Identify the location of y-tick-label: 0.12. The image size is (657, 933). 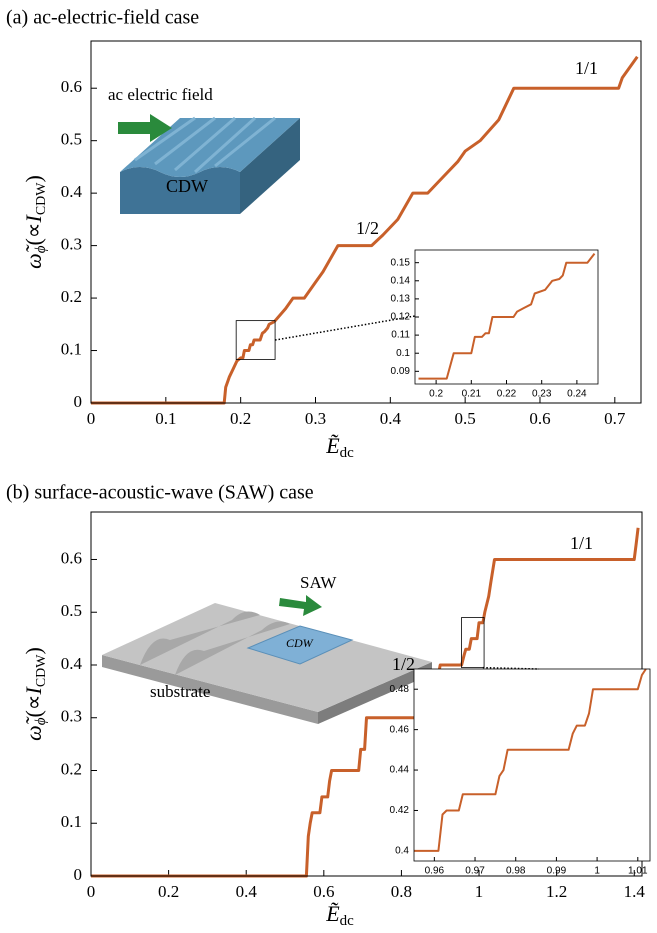
(401, 317).